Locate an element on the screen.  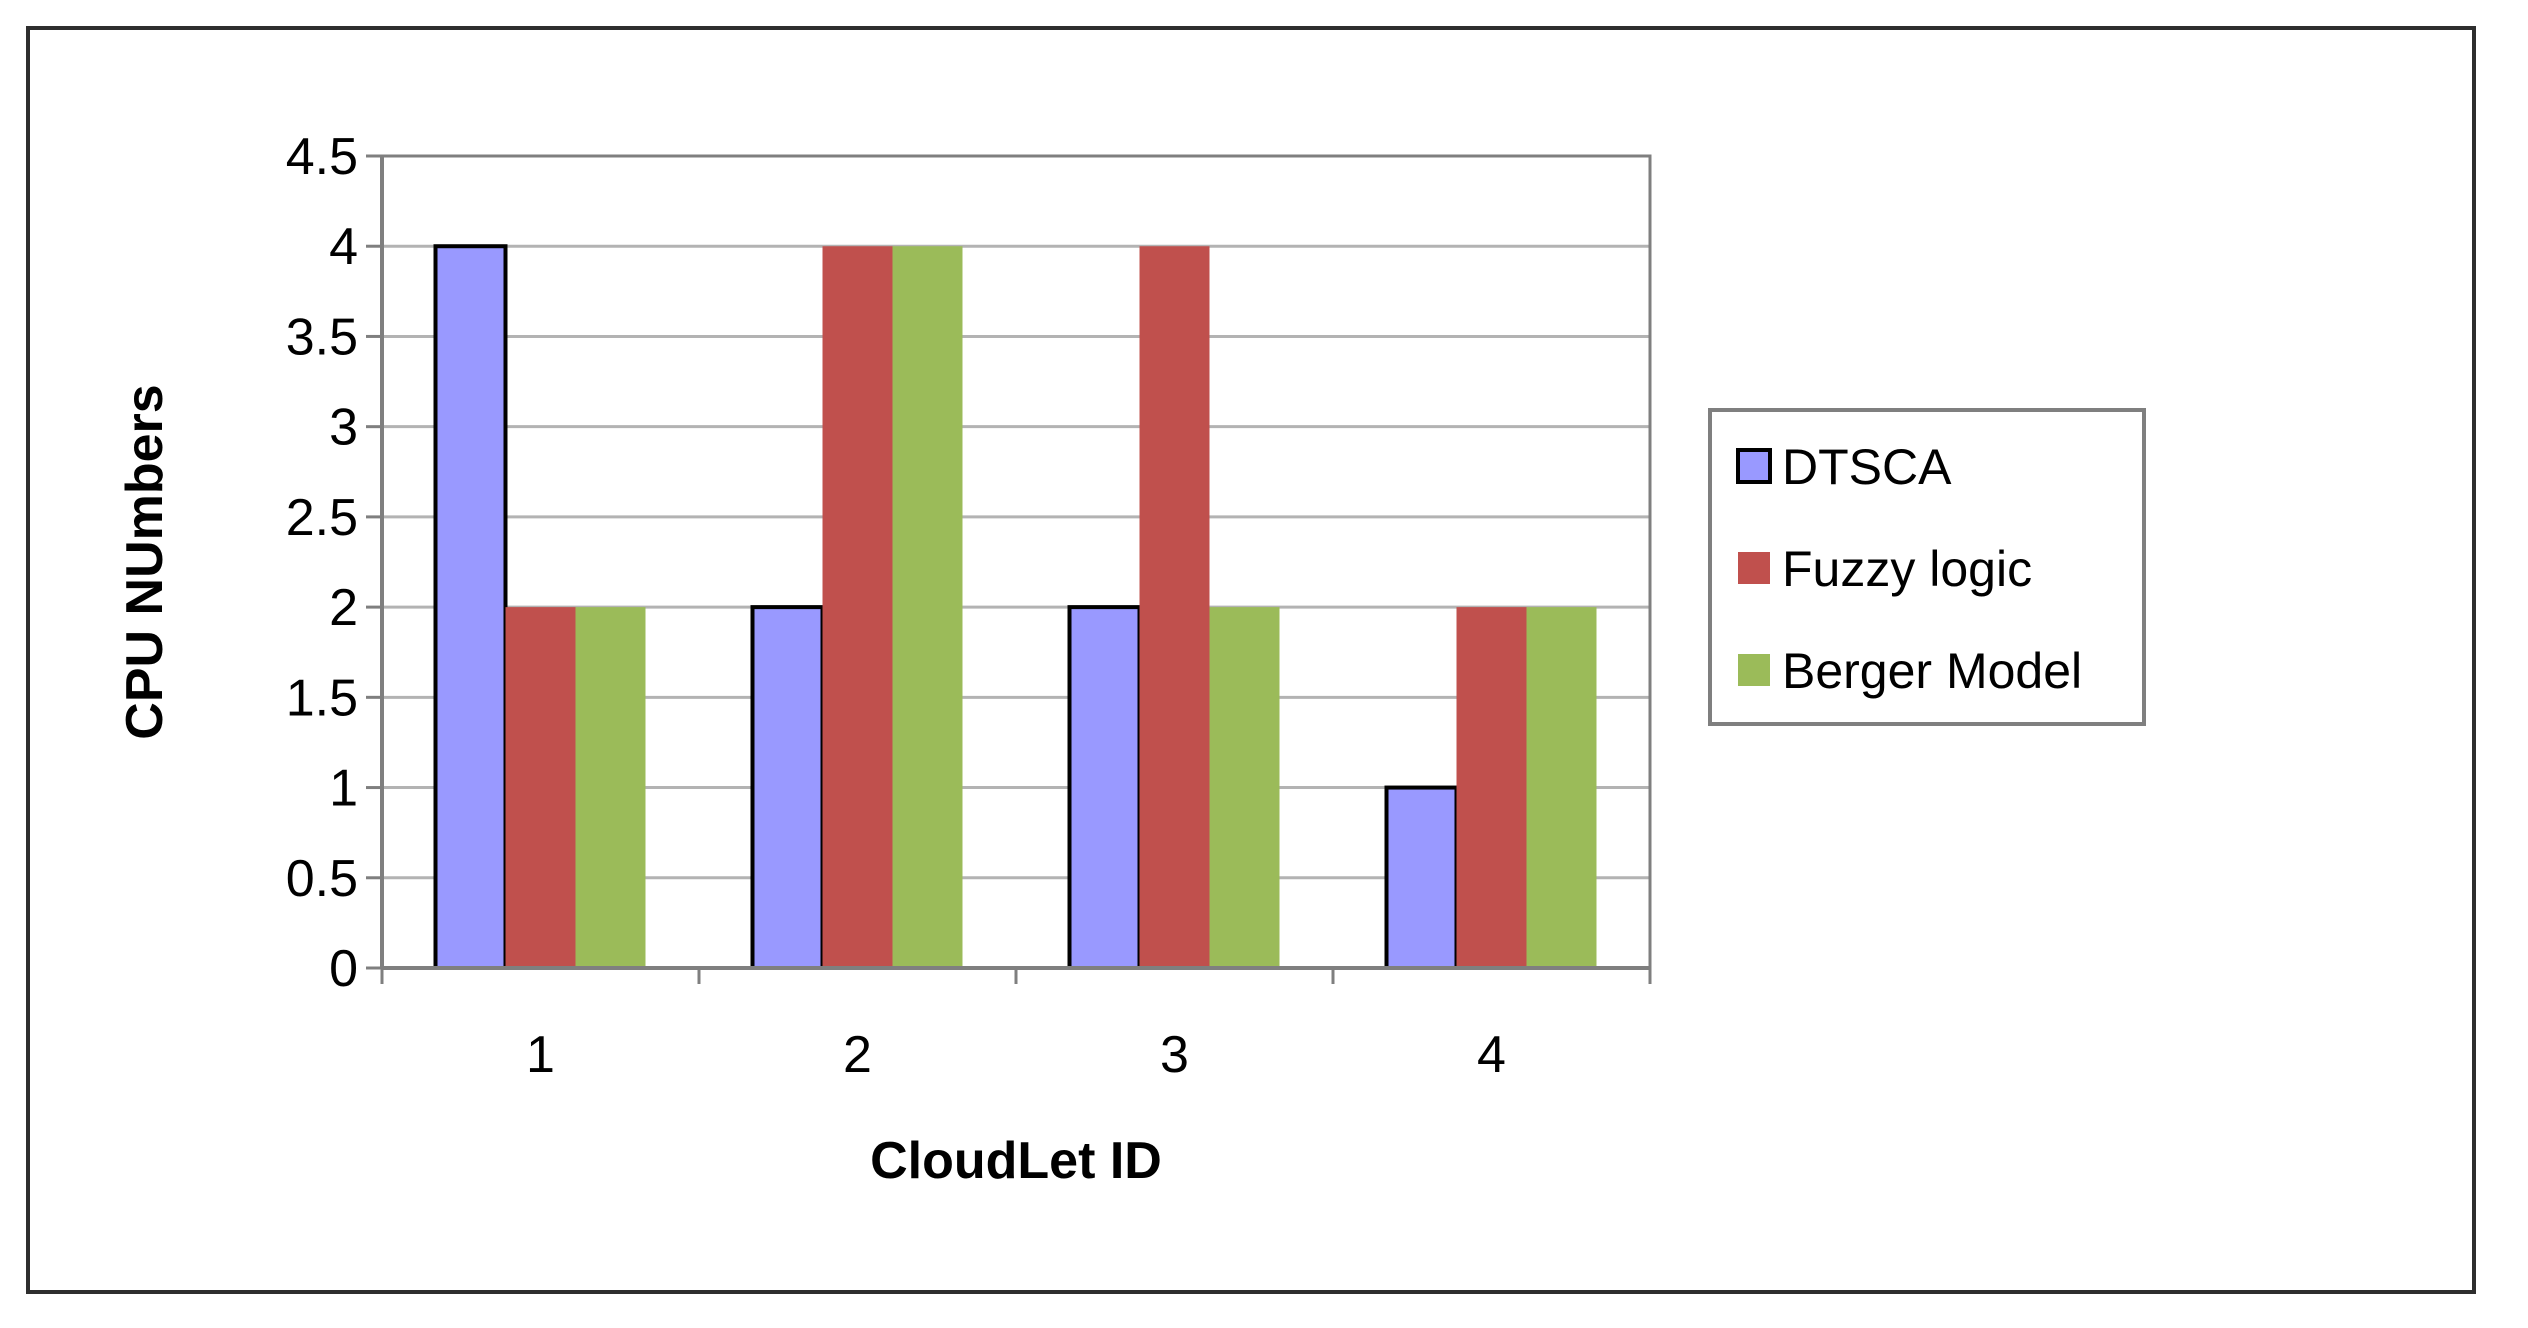
y-tick-label: 0 is located at coordinates (343, 969).